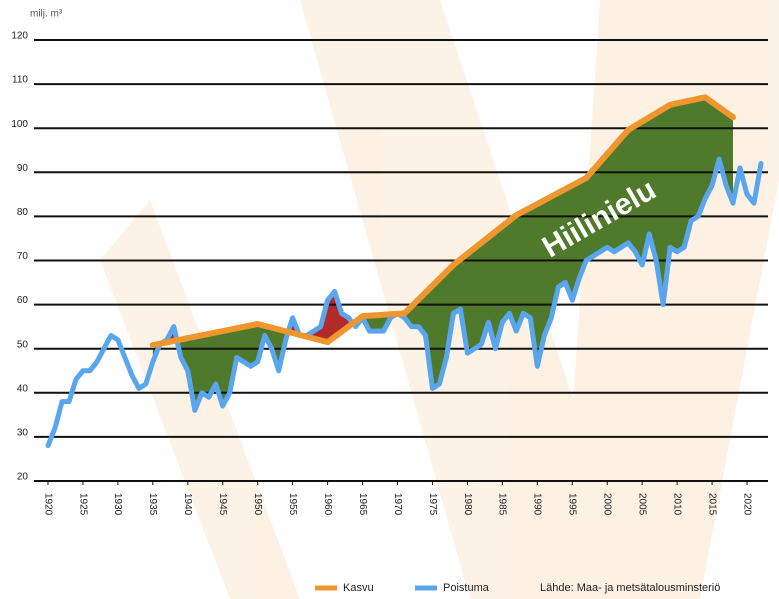 This screenshot has width=779, height=599. I want to click on x-tick-label: 1980, so click(467, 504).